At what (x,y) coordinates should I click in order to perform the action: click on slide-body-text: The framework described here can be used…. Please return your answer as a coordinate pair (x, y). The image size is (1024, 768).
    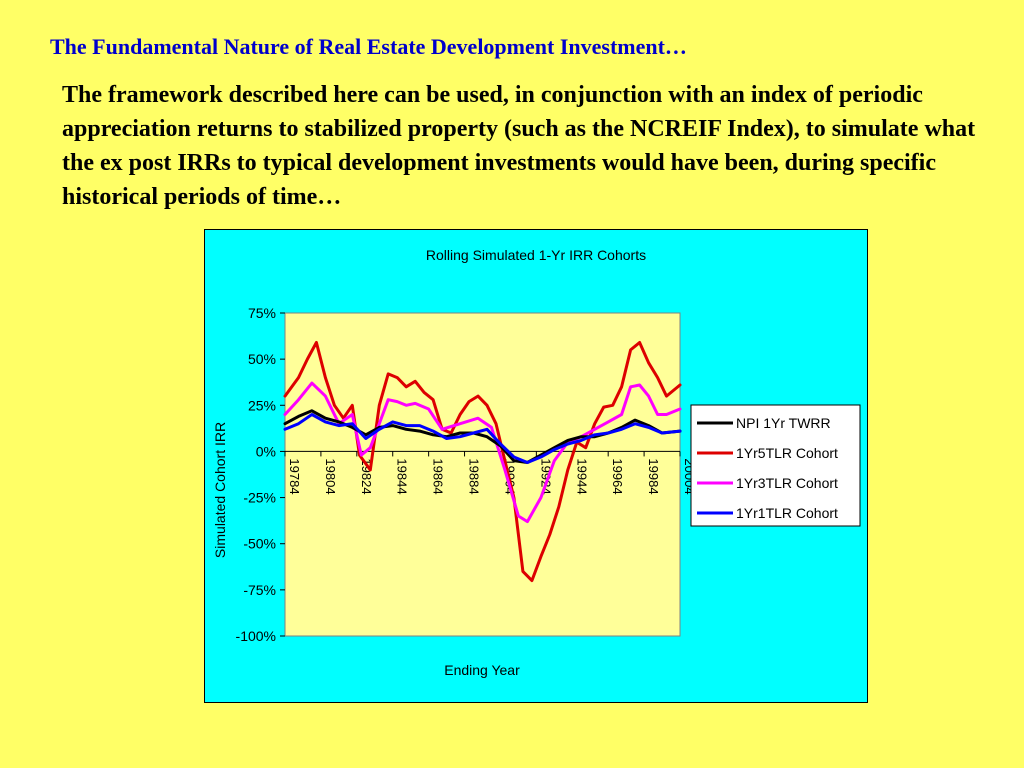
    Looking at the image, I should click on (519, 146).